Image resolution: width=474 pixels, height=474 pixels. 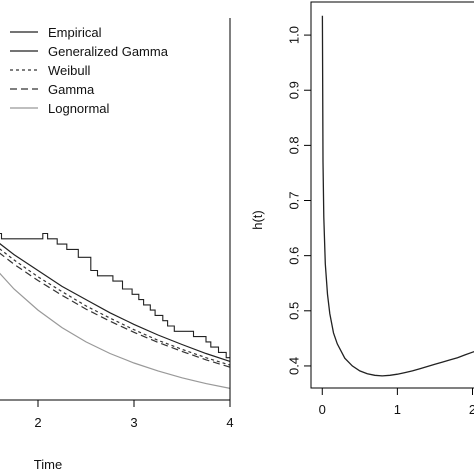 I want to click on legend-label: Empirical, so click(x=75, y=32).